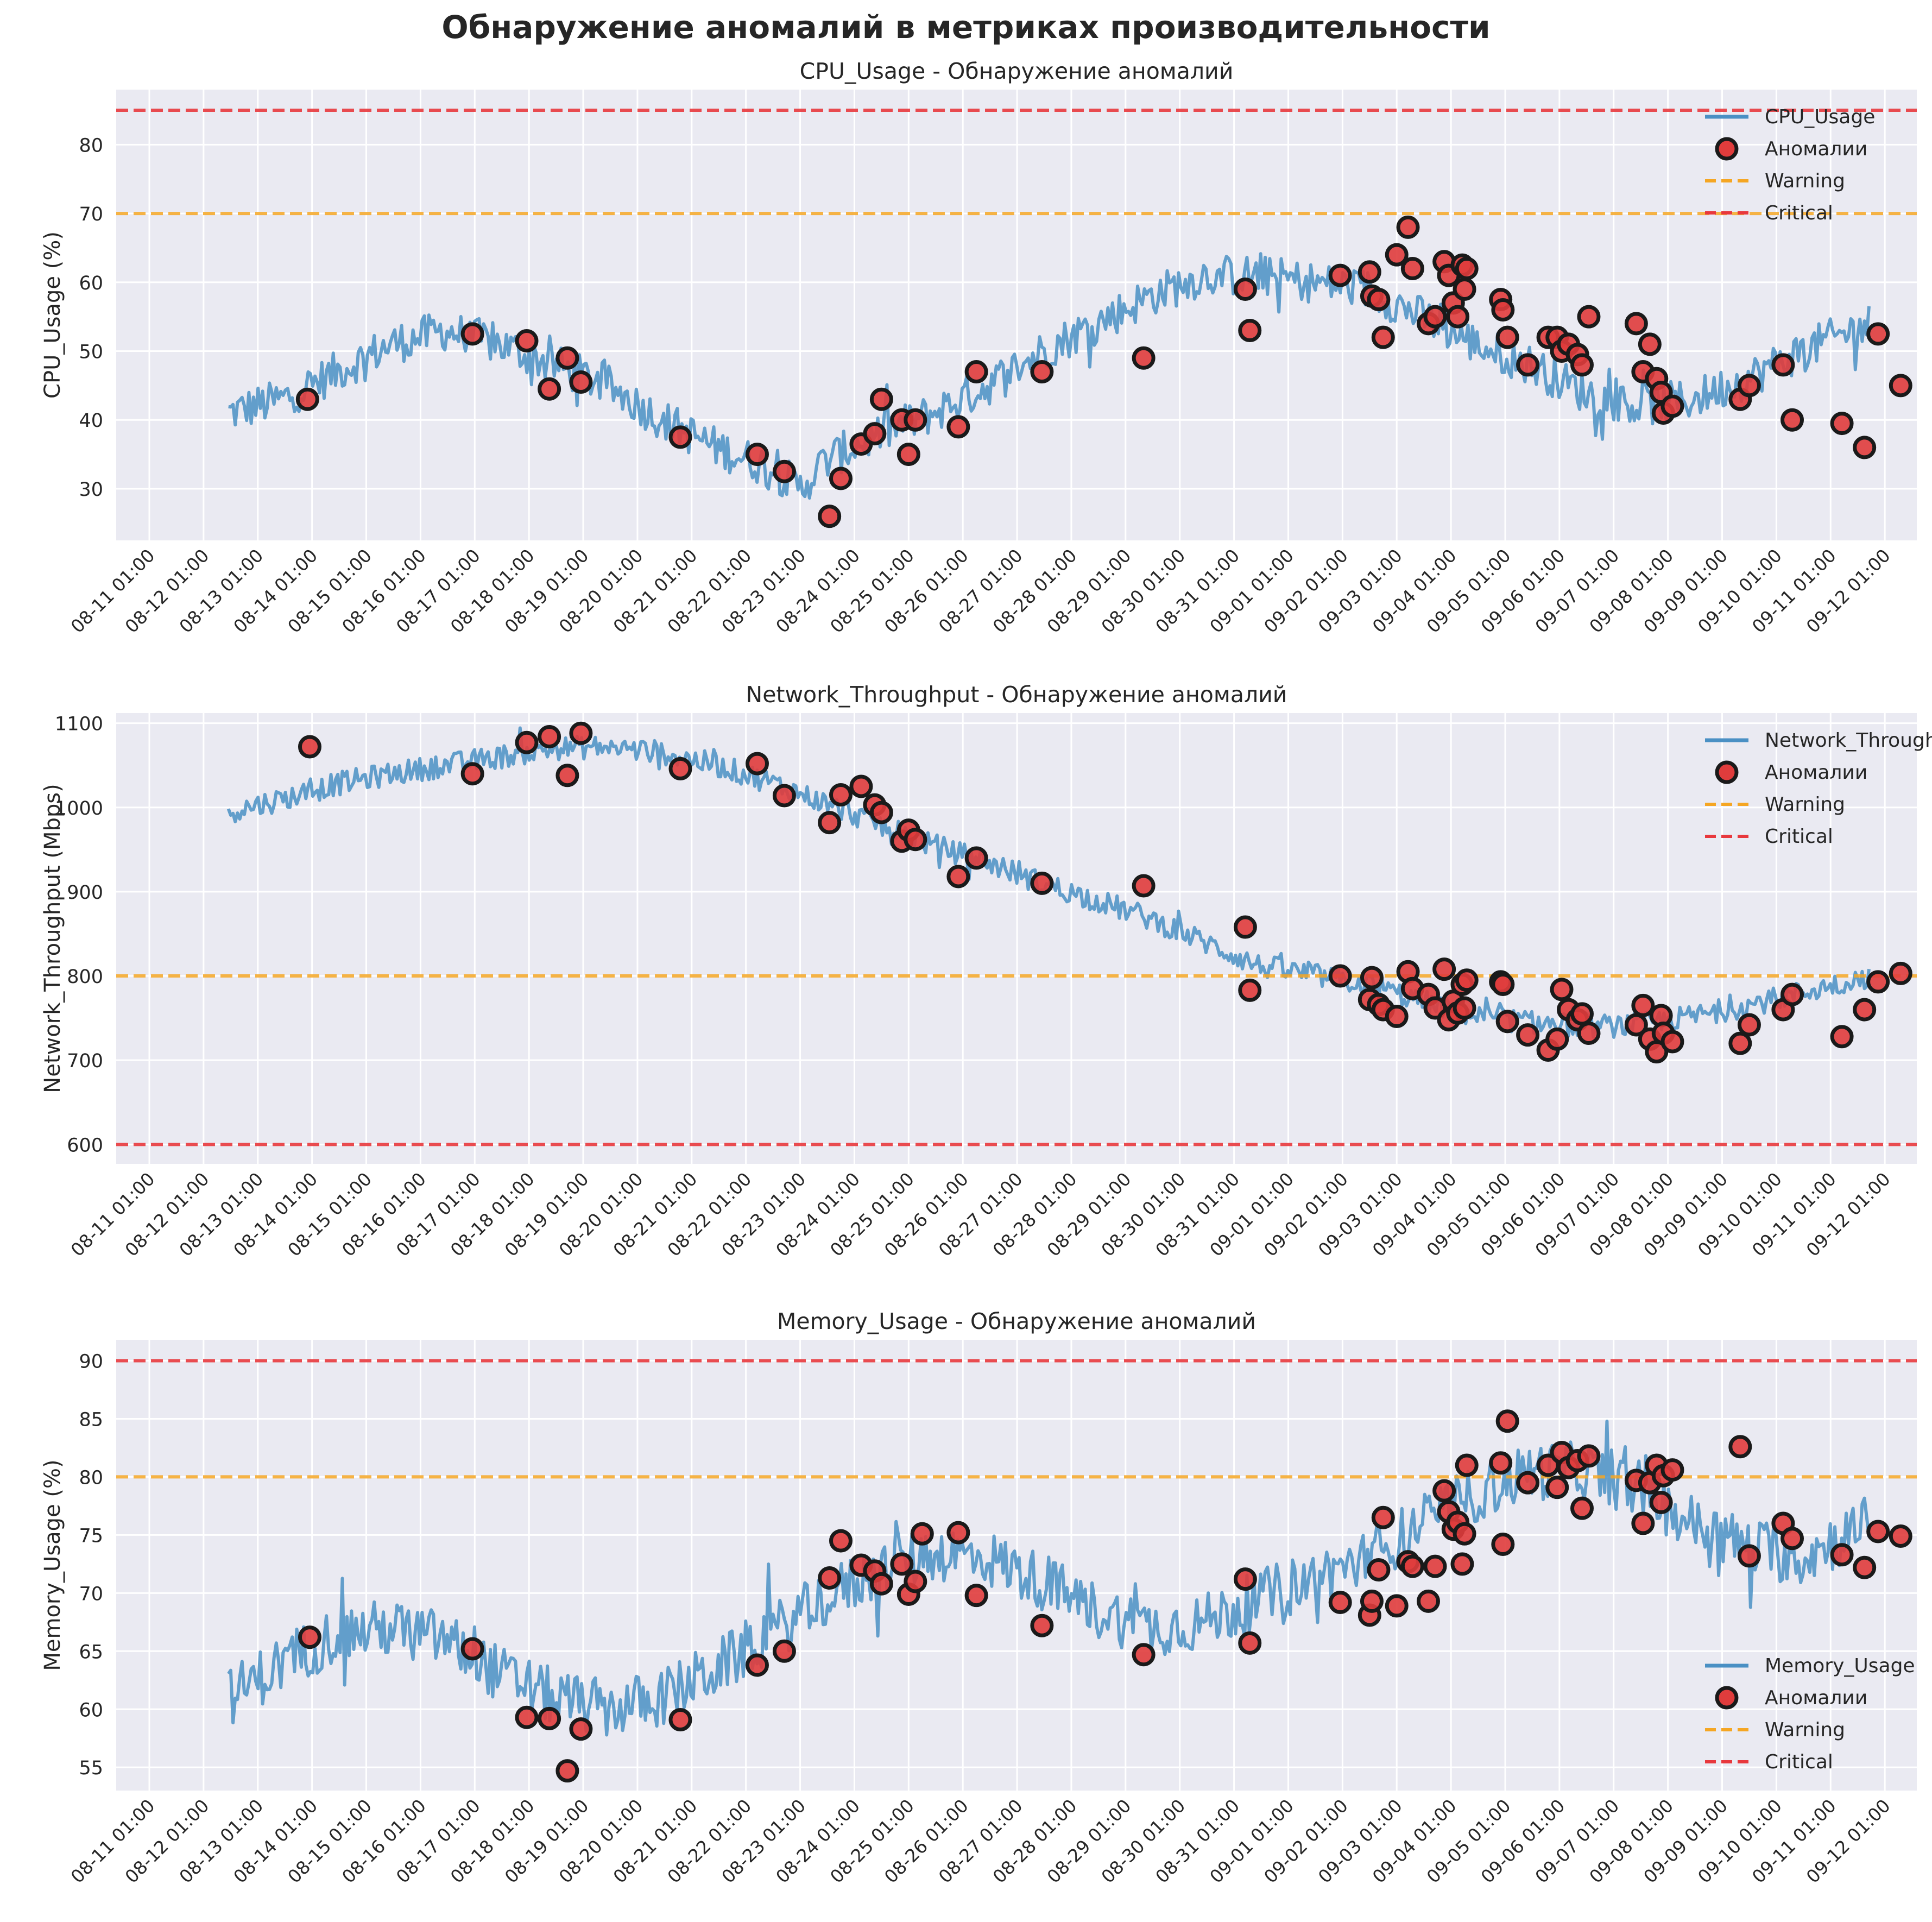 The width and height of the screenshot is (1932, 1922). Describe the element at coordinates (91, 145) in the screenshot. I see `y-tick-label: 80` at that location.